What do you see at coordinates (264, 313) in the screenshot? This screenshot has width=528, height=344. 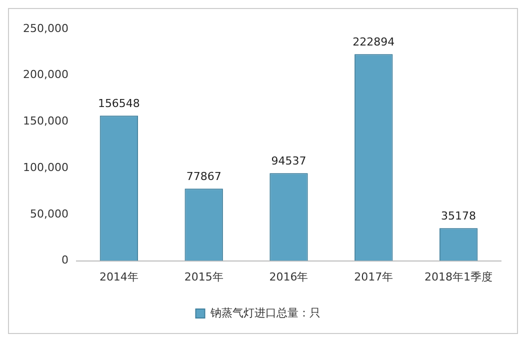 I see `legend-label: 钠蒸气灯进口总量：只` at bounding box center [264, 313].